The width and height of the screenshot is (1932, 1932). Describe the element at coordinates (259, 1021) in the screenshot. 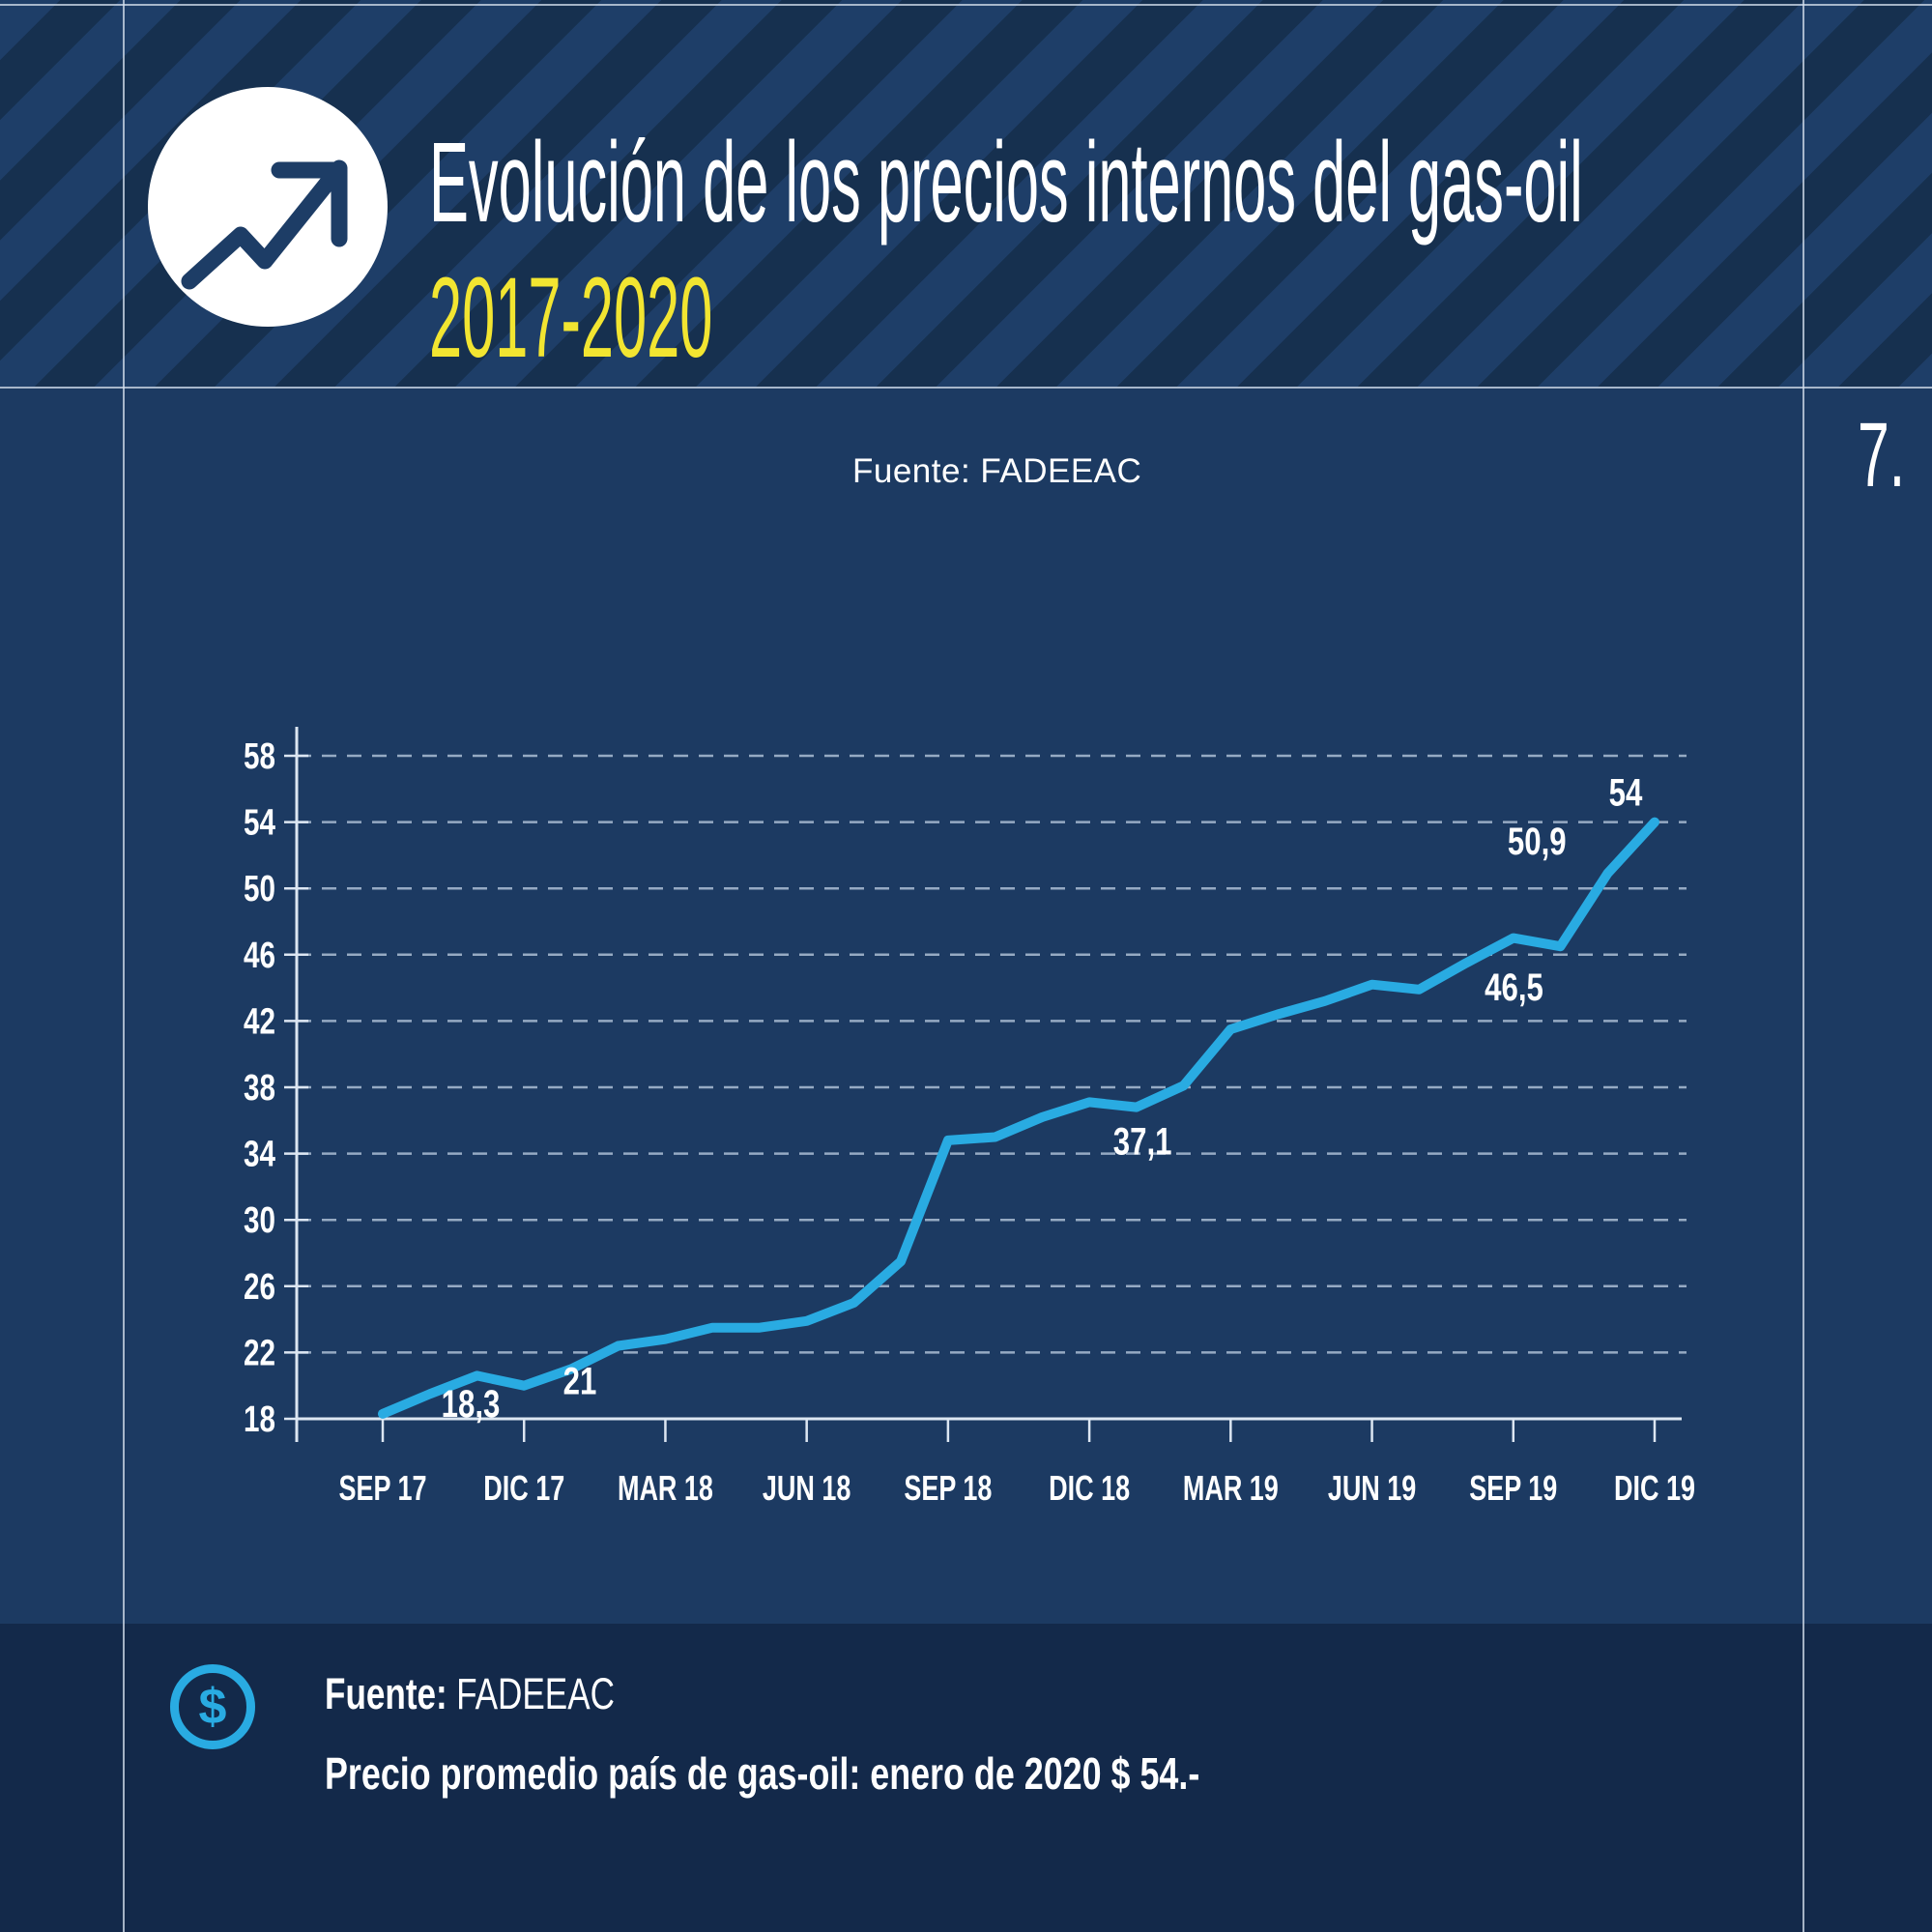

I see `y-axis-label: 42` at that location.